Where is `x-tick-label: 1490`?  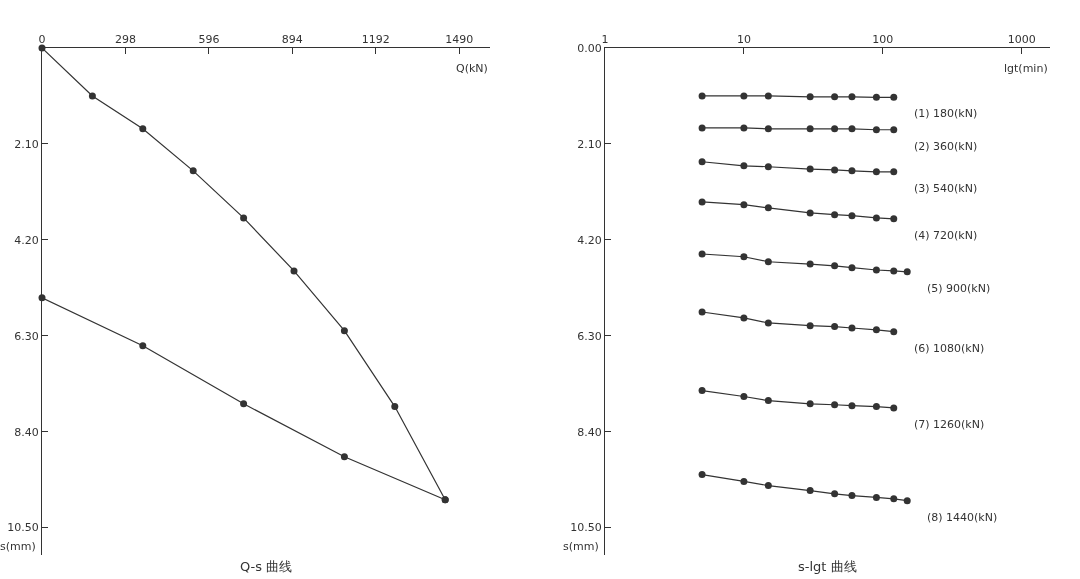 x-tick-label: 1490 is located at coordinates (459, 39).